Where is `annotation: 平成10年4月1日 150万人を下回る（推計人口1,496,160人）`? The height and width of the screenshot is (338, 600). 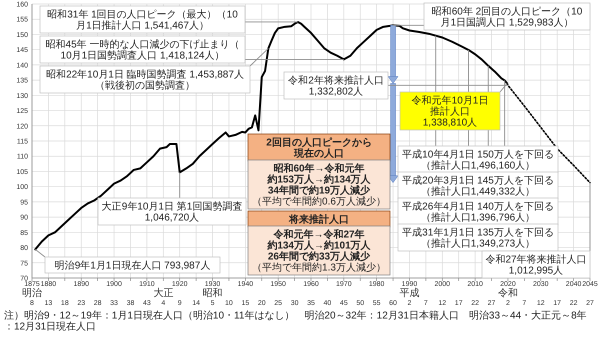 annotation: 平成10年4月1日 150万人を下回る（推計人口1,496,160人） is located at coordinates (478, 160).